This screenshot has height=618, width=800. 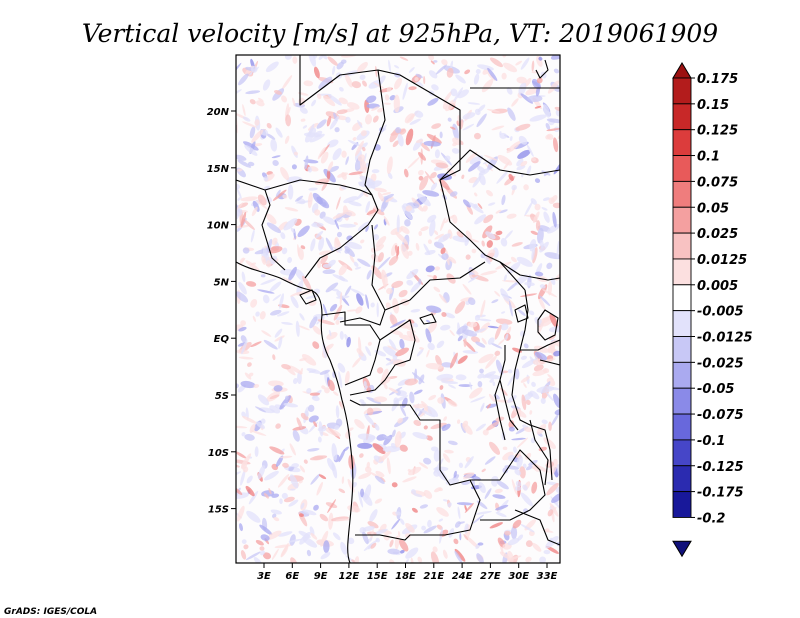 What do you see at coordinates (708, 157) in the screenshot?
I see `colorbar-label: 0.1` at bounding box center [708, 157].